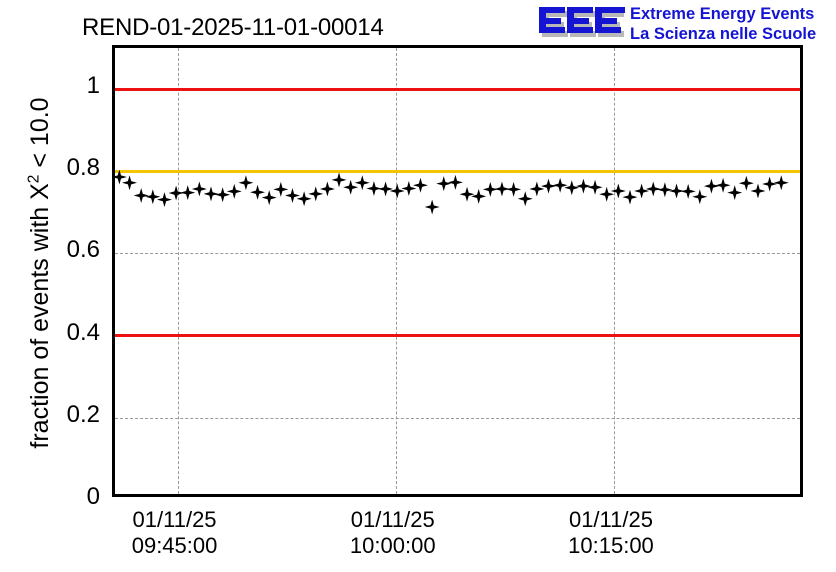 This screenshot has width=836, height=572. What do you see at coordinates (40, 136) in the screenshot?
I see `y-axis-title-suffix: < 10.0` at bounding box center [40, 136].